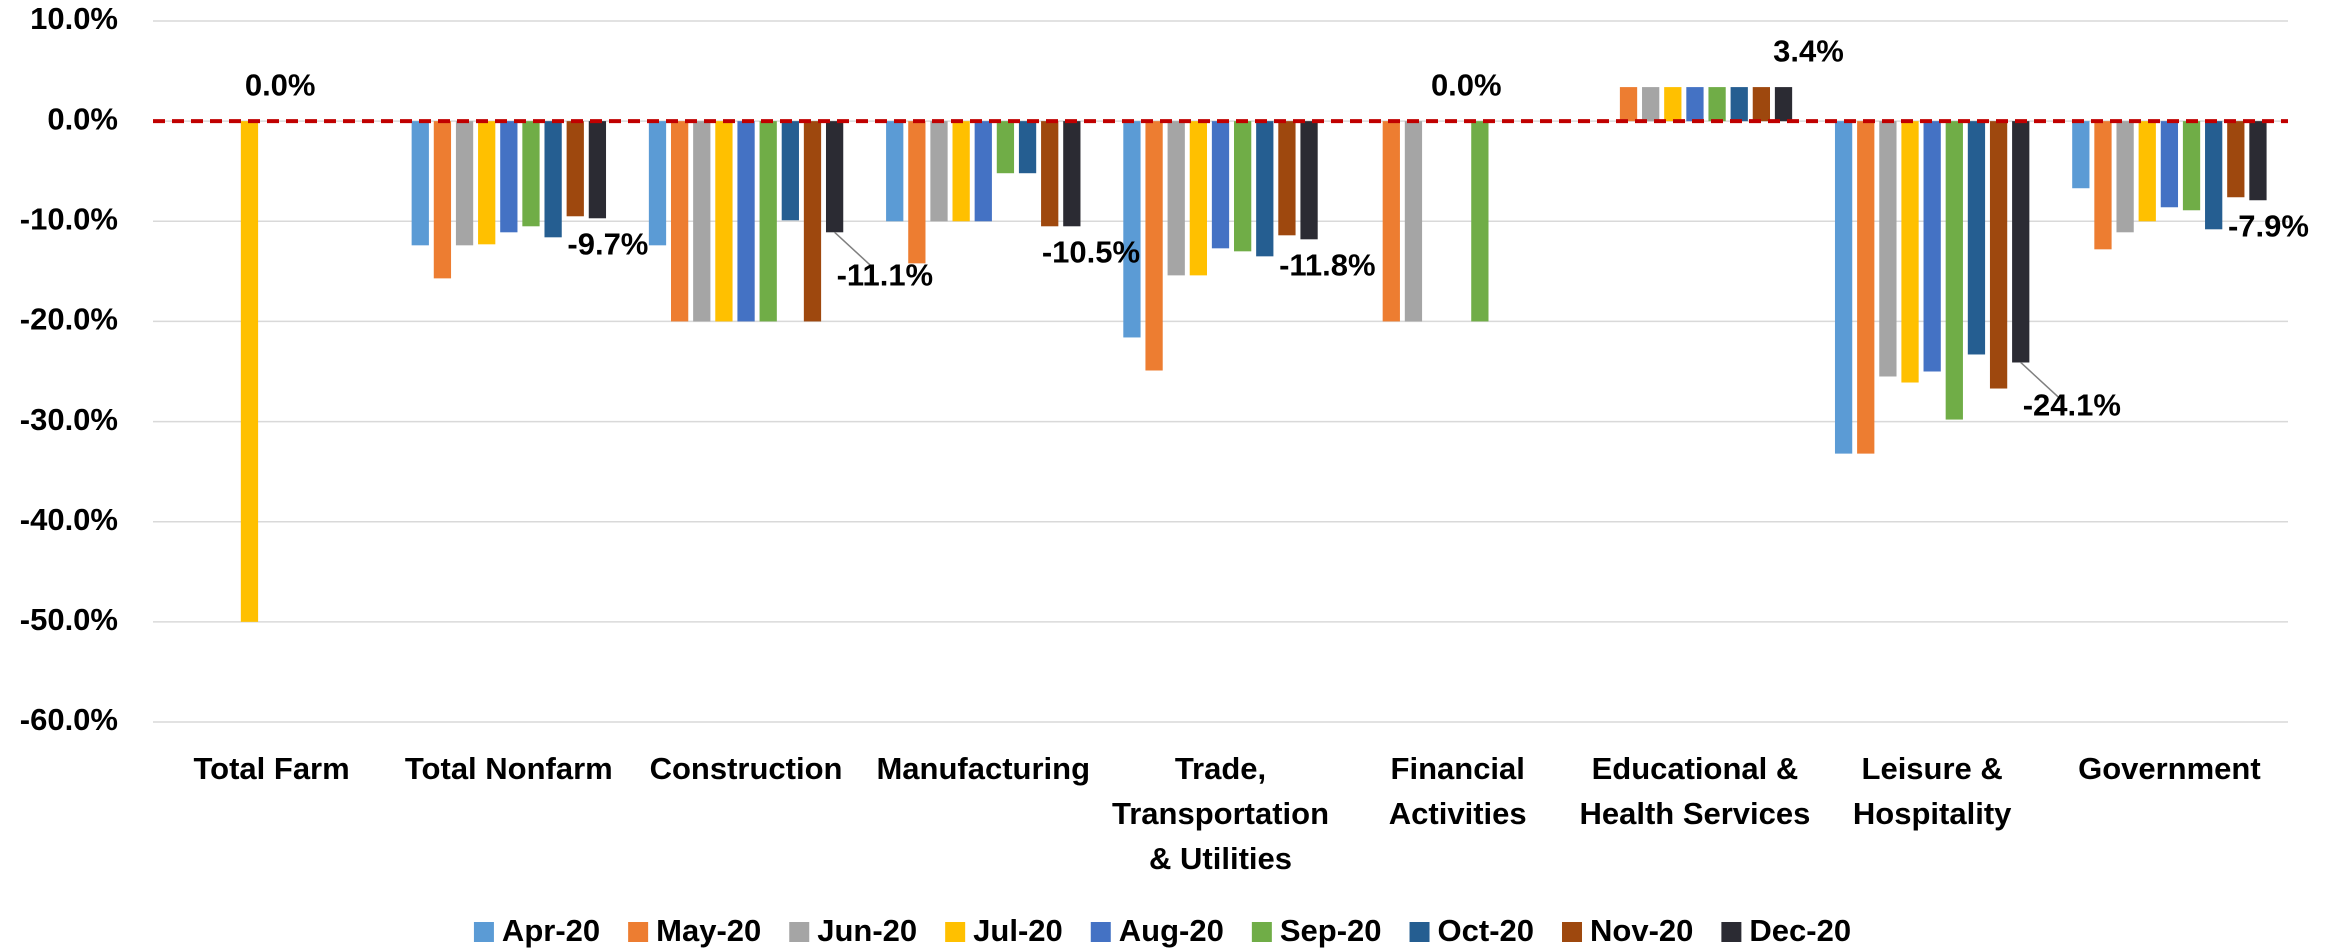 The height and width of the screenshot is (949, 2325). What do you see at coordinates (1932, 791) in the screenshot?
I see `x-tick-label: Leisure & Hospitality` at bounding box center [1932, 791].